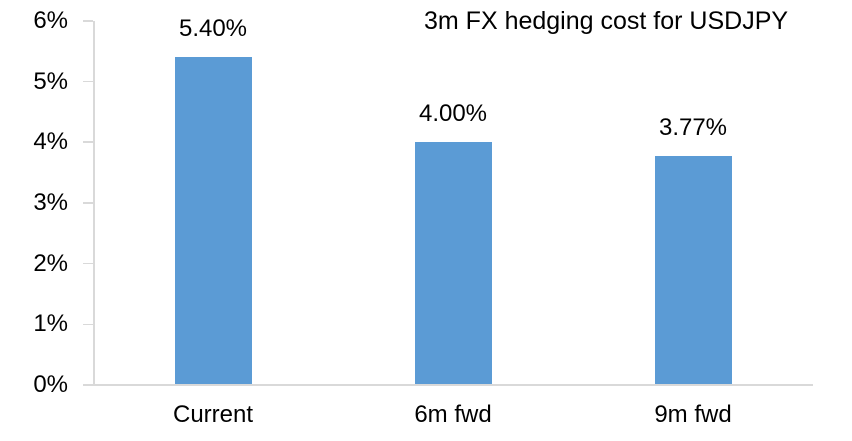 This screenshot has width=852, height=441. Describe the element at coordinates (448, 385) in the screenshot. I see `x-axis-line` at that location.